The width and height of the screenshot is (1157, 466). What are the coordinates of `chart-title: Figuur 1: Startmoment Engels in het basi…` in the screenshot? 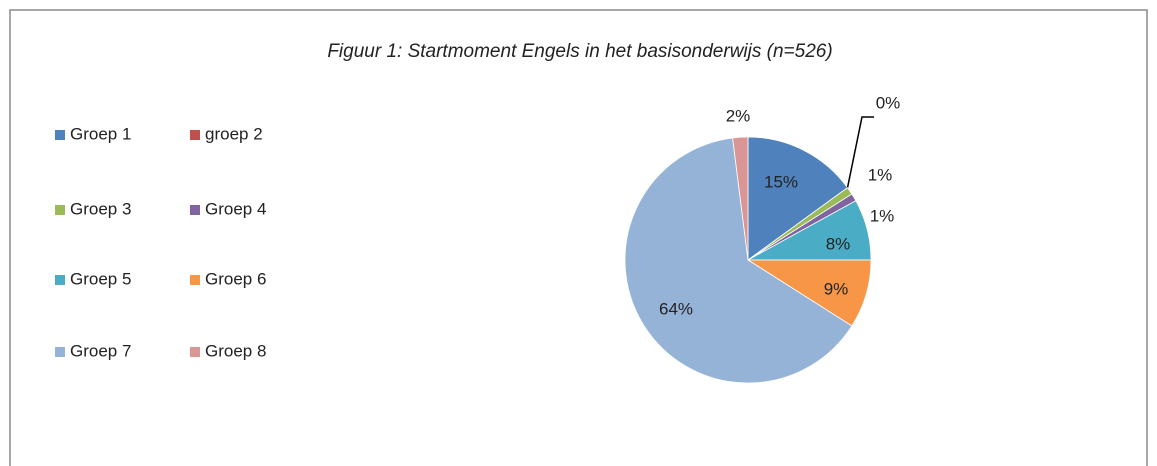 It's located at (579, 51).